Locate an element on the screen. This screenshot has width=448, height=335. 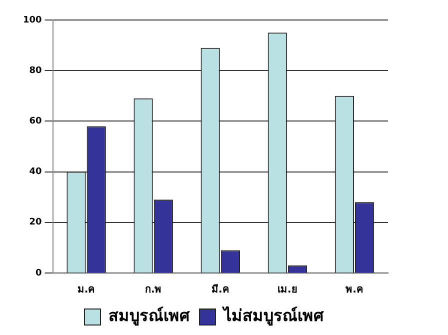
y-tick-label: 40 is located at coordinates (35, 172).